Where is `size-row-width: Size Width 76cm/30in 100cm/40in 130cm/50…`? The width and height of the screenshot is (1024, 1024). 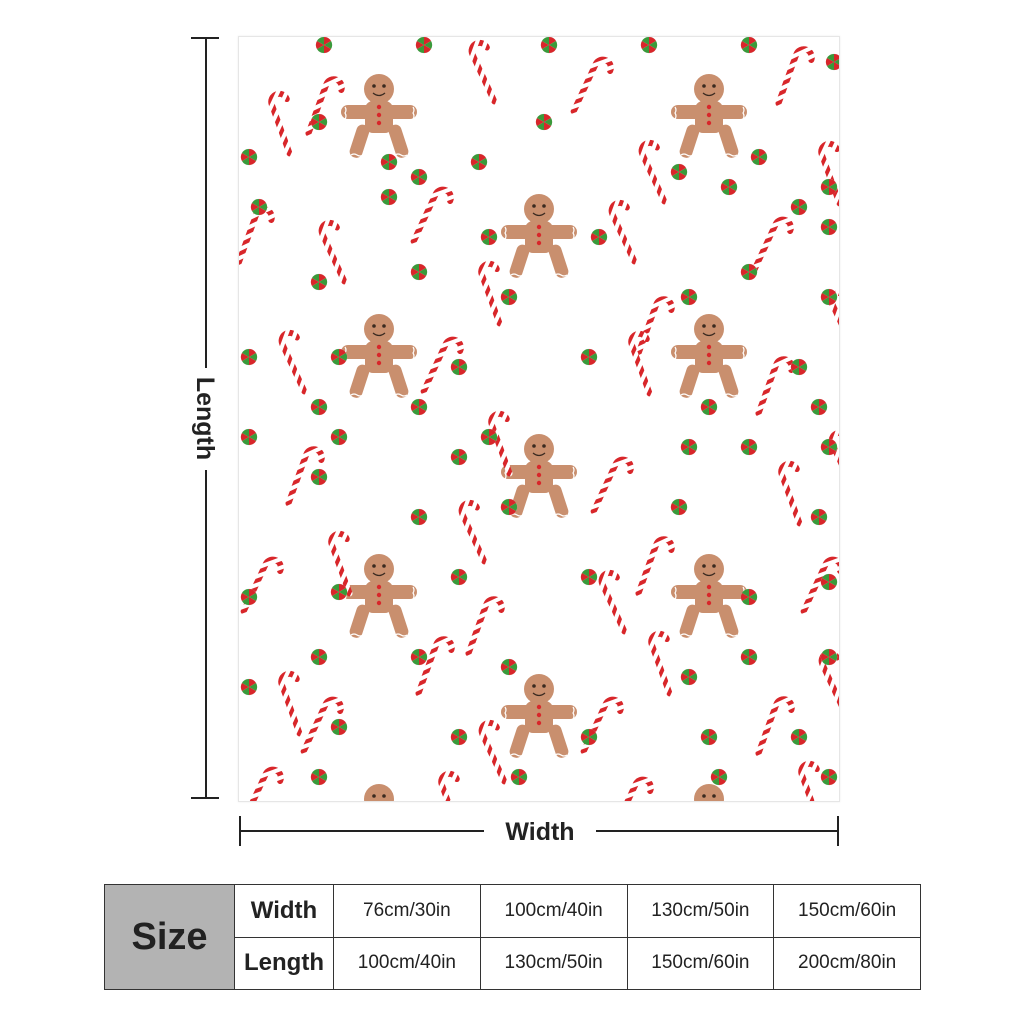
size-row-width: Size Width 76cm/30in 100cm/40in 130cm/50… is located at coordinates (512, 937).